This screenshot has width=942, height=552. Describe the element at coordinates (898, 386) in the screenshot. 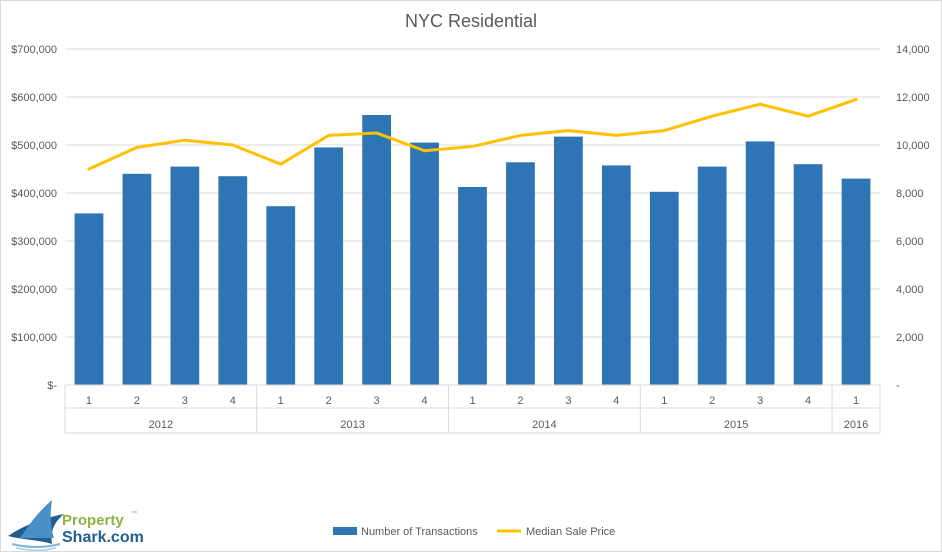

I see `y-right-tick-label: -` at that location.